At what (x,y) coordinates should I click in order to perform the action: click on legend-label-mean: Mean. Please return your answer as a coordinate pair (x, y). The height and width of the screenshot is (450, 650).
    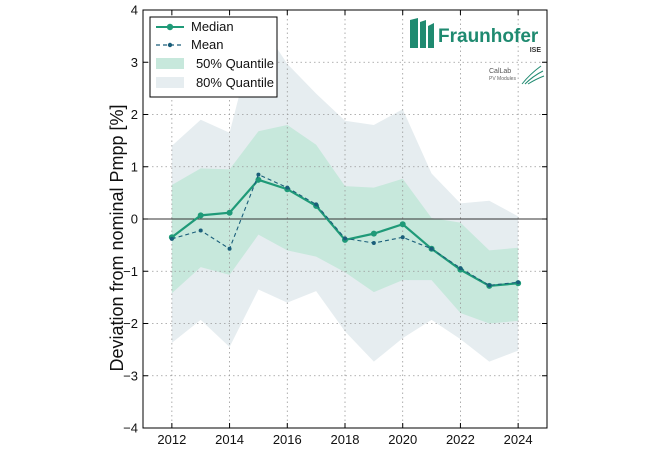
    Looking at the image, I should click on (207, 44).